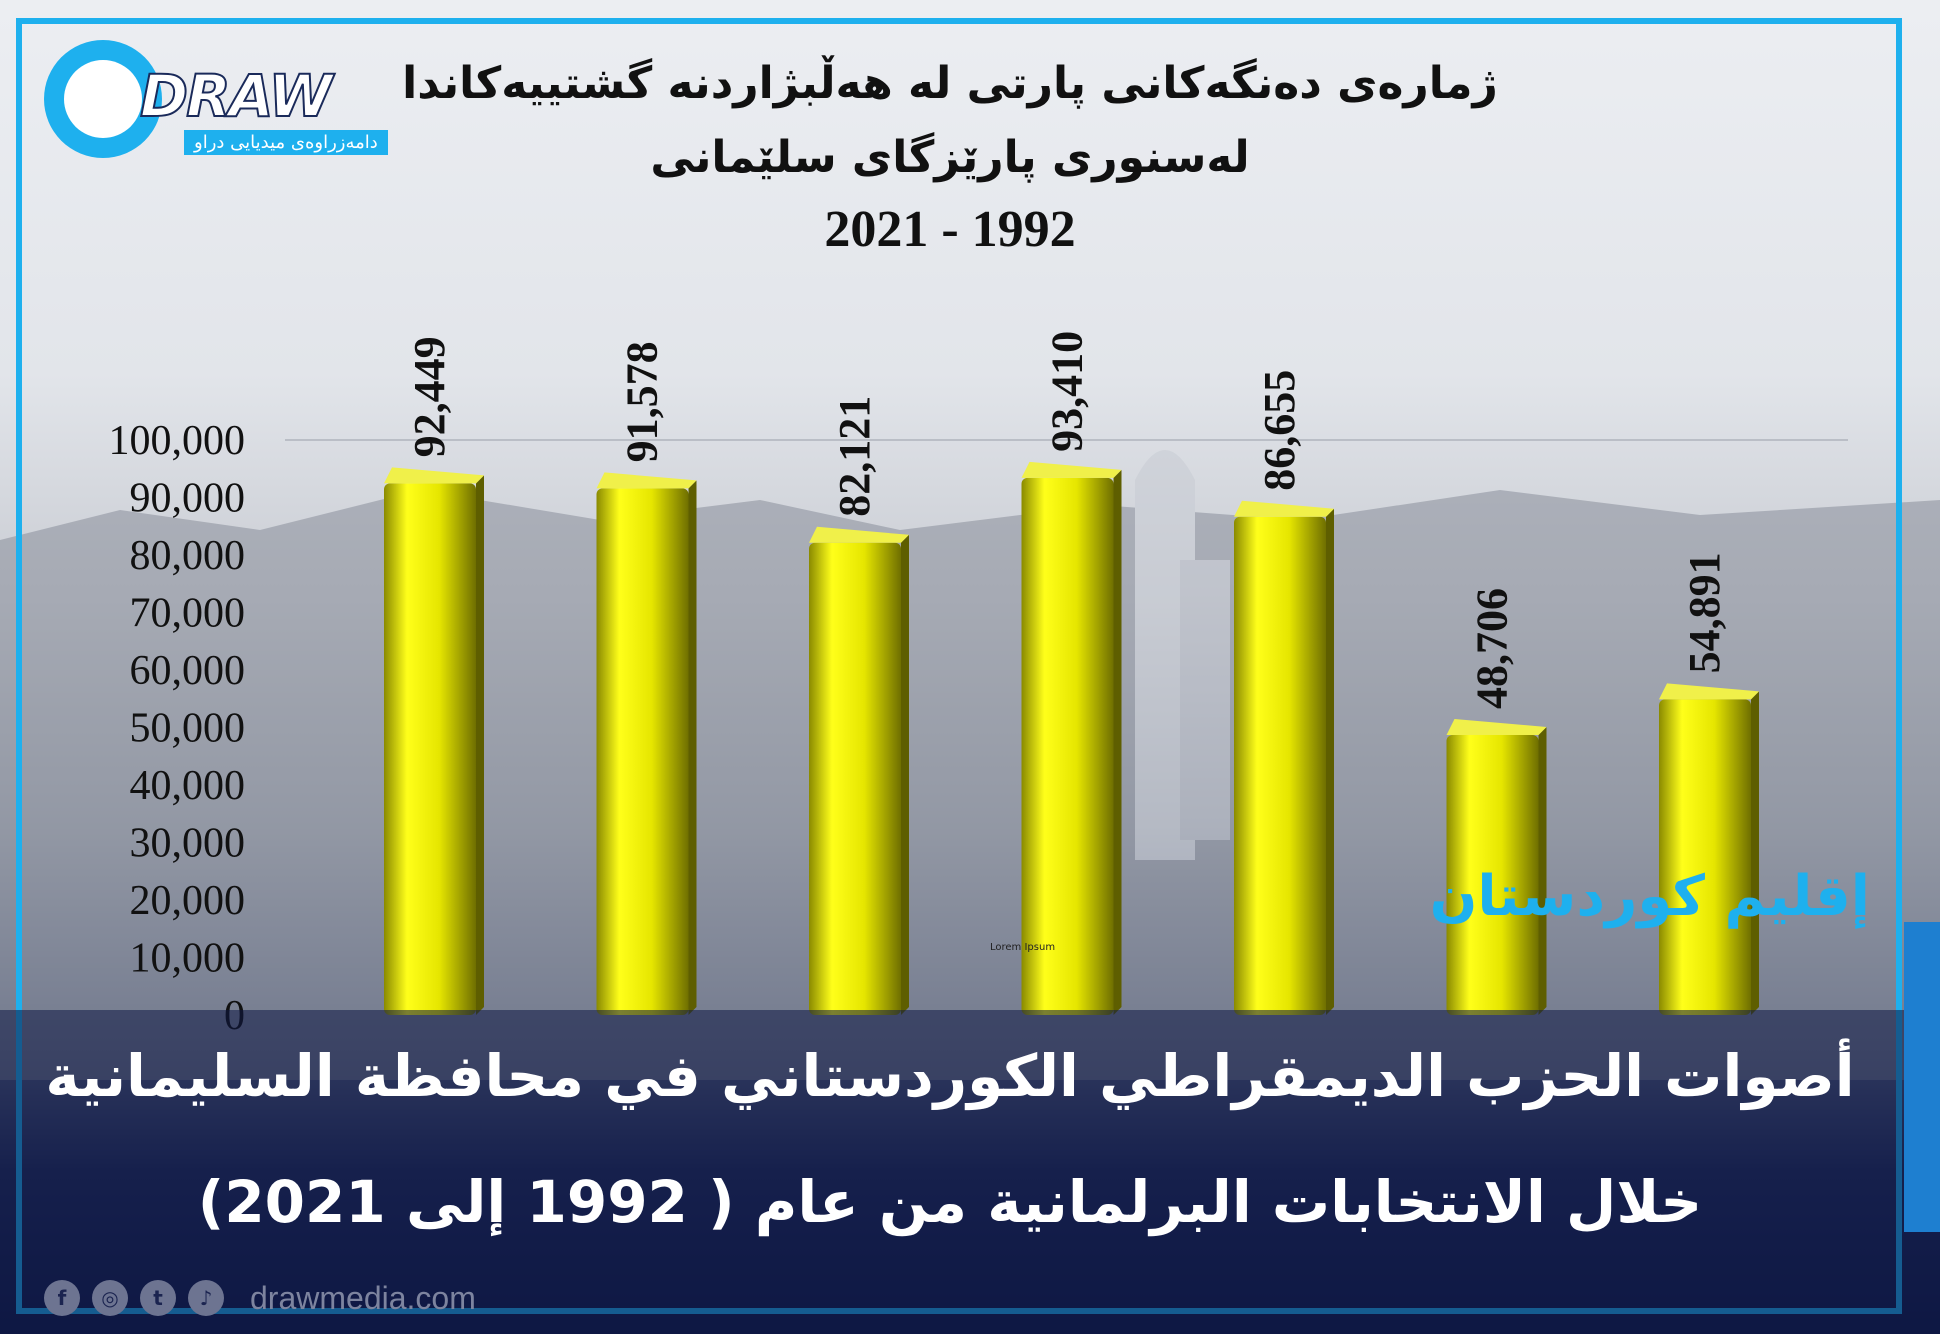 The image size is (1940, 1334). I want to click on y-tick-label: 50,000, so click(188, 729).